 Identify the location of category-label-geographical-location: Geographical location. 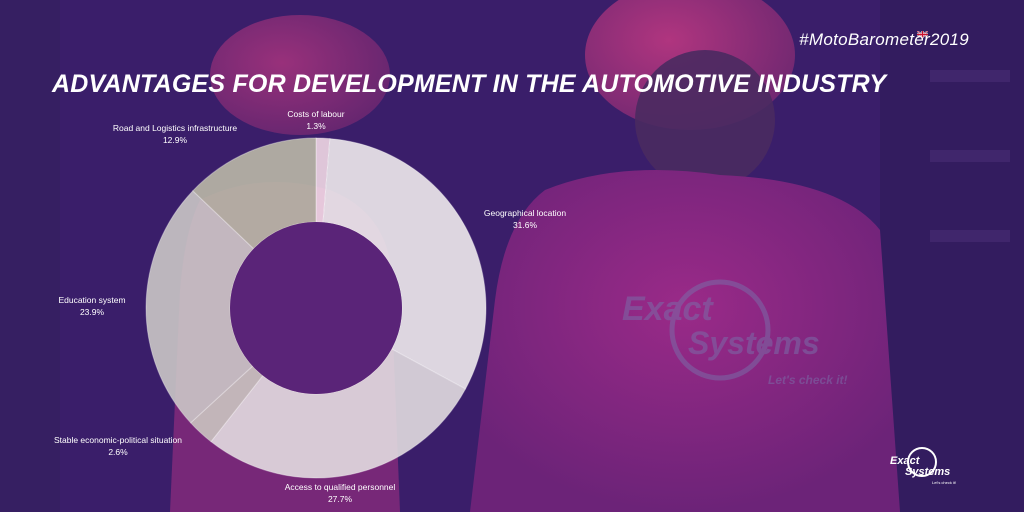
(525, 213).